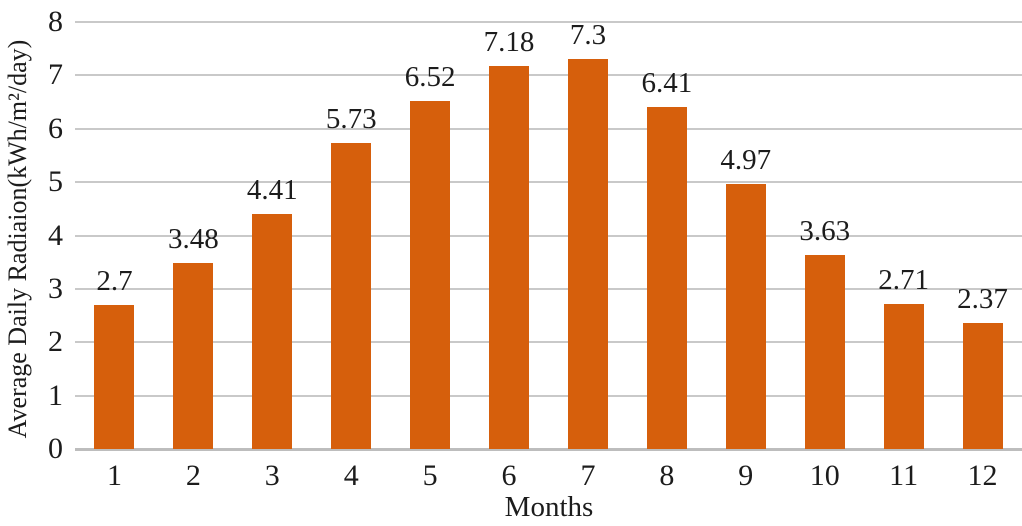  Describe the element at coordinates (825, 231) in the screenshot. I see `bar-value-label: 3.63` at that location.